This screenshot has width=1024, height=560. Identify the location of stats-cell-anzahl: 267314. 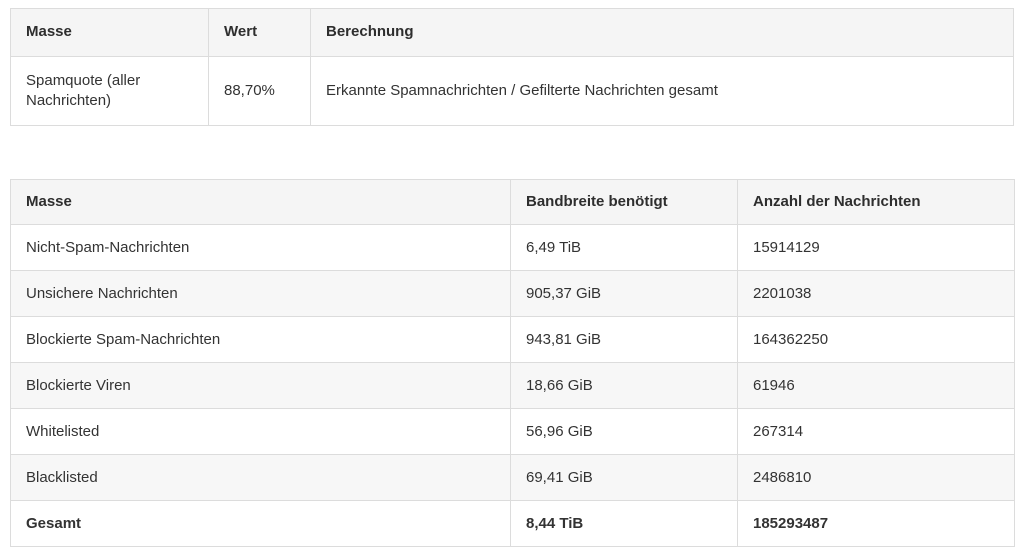
(876, 432).